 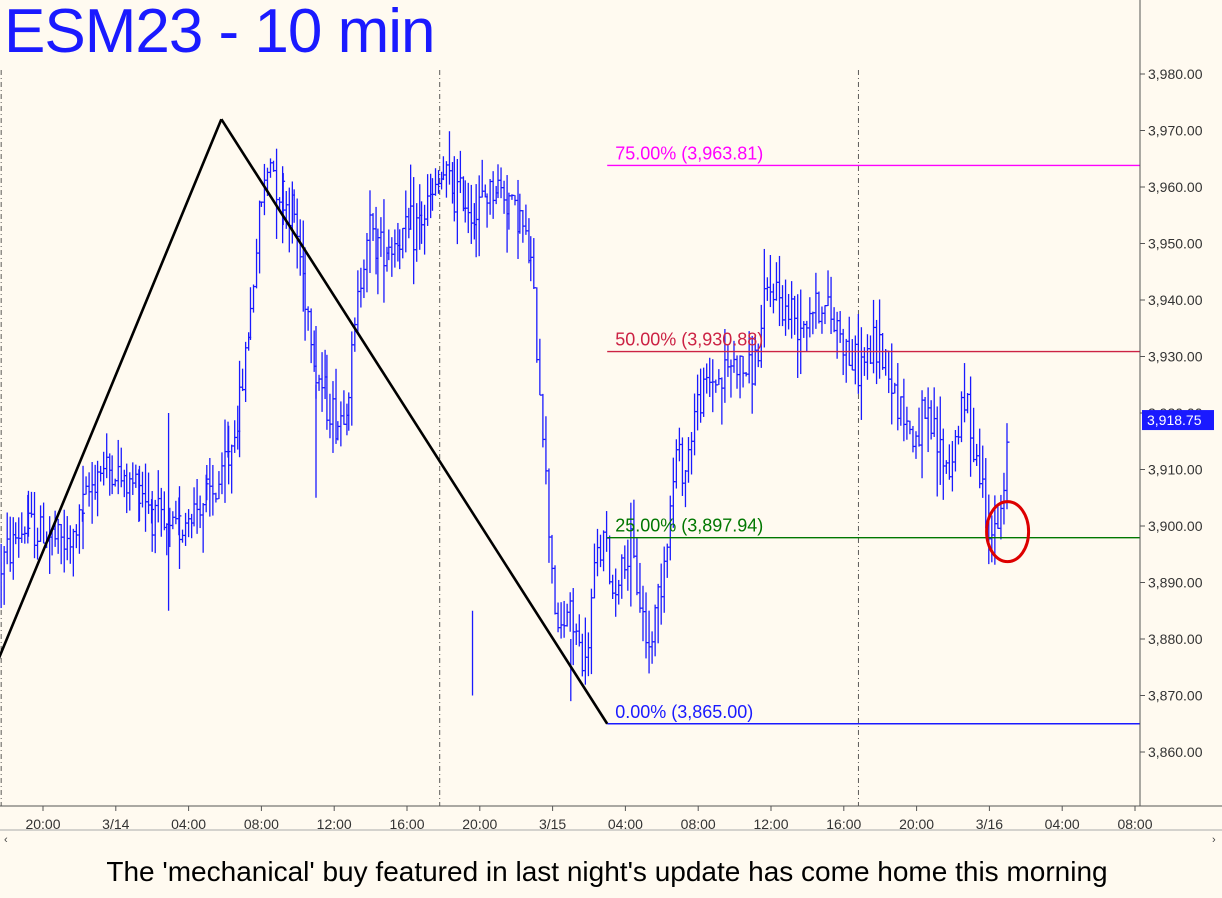 I want to click on y-tick-label: 3,870.00, so click(x=1175, y=696).